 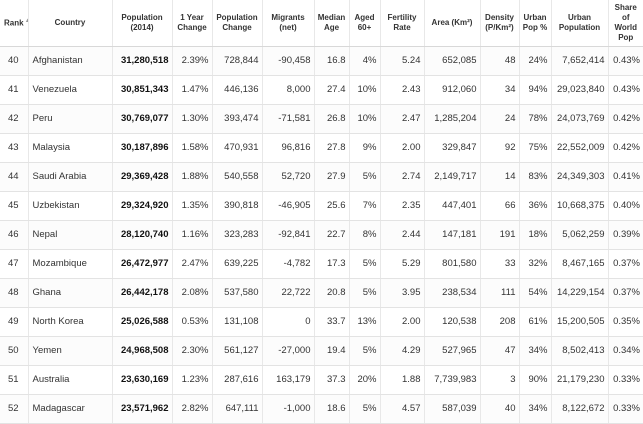 What do you see at coordinates (14, 235) in the screenshot?
I see `cell-rank: 46` at bounding box center [14, 235].